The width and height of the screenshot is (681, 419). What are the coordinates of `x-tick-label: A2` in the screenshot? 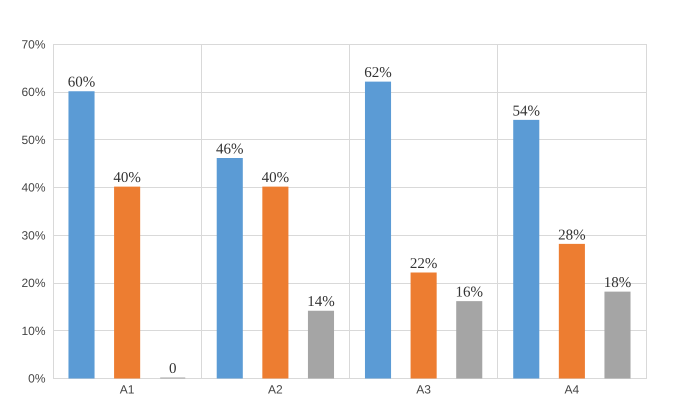 It's located at (276, 389).